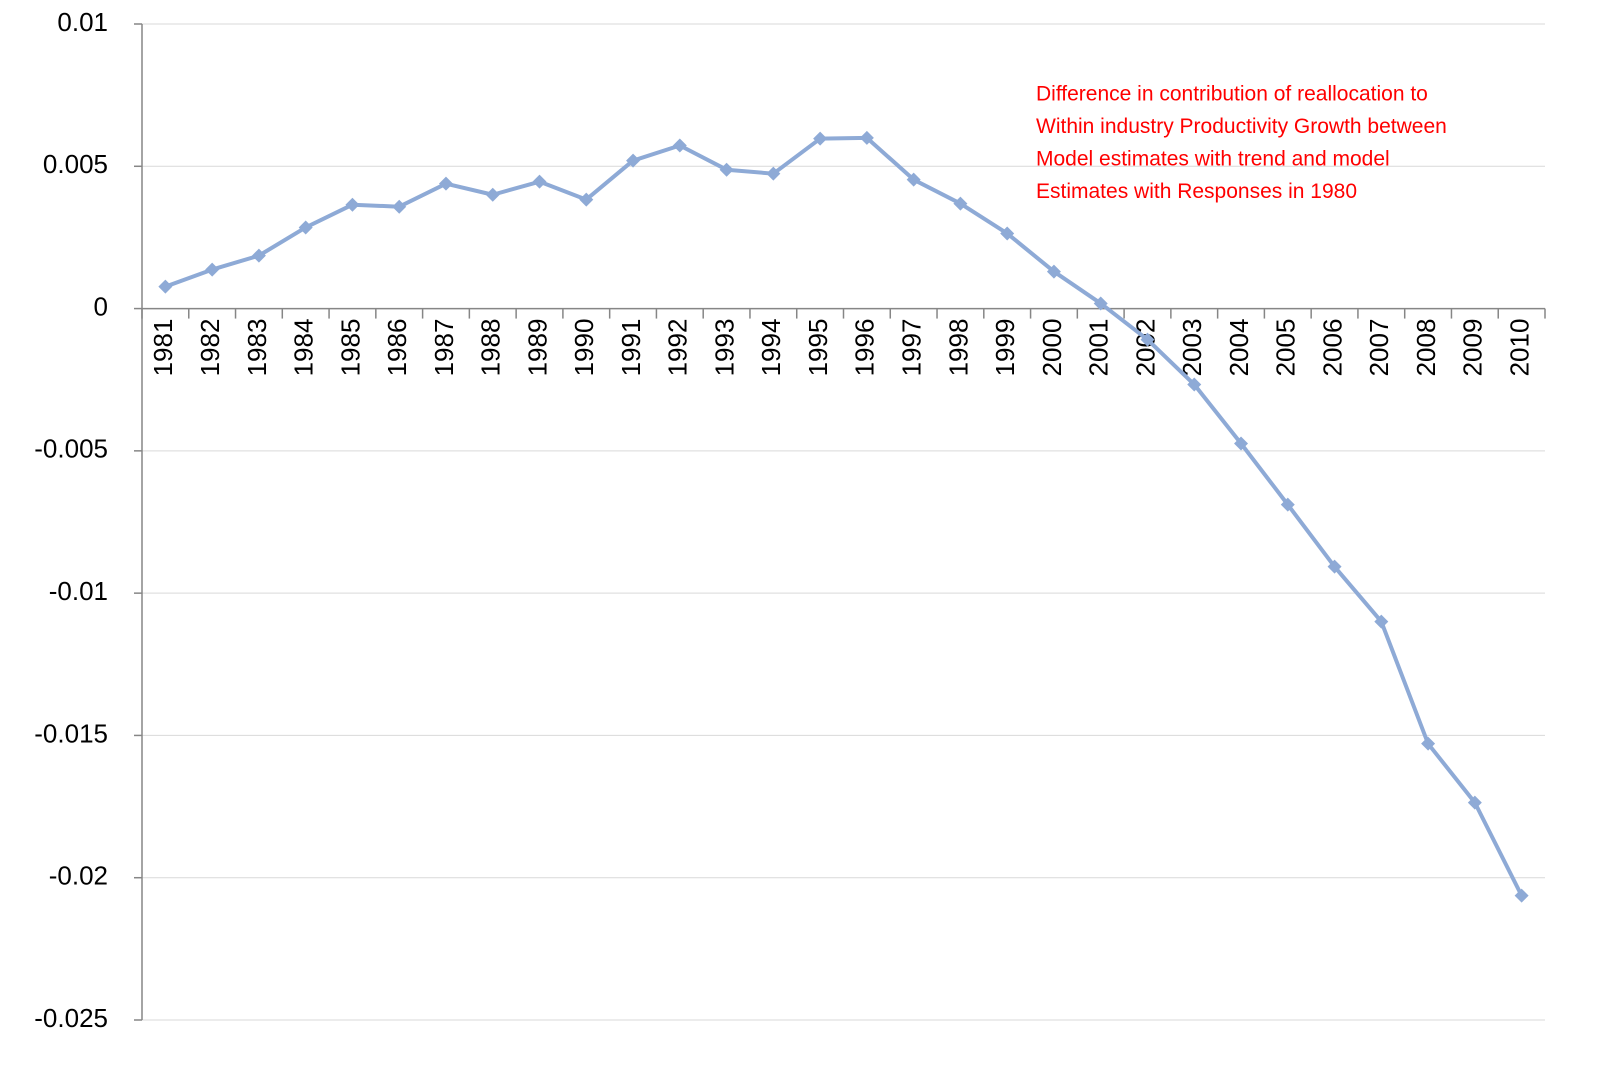 The image size is (1623, 1071). I want to click on x-tick-label: 2010, so click(1519, 348).